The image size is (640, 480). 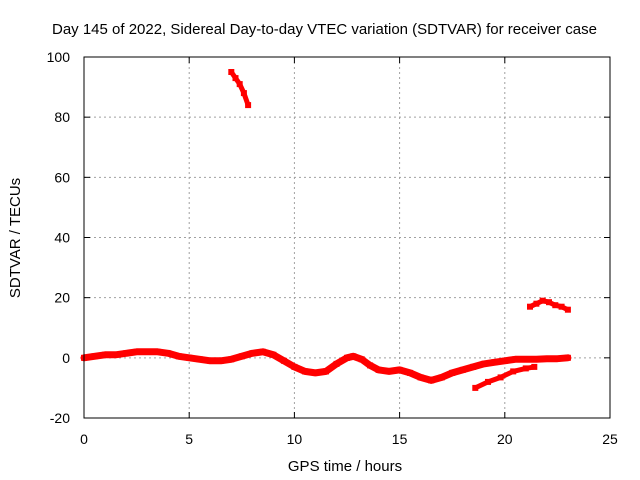 I want to click on y-tick-labels: -20 0 20 40 60 80 100, so click(x=59, y=237).